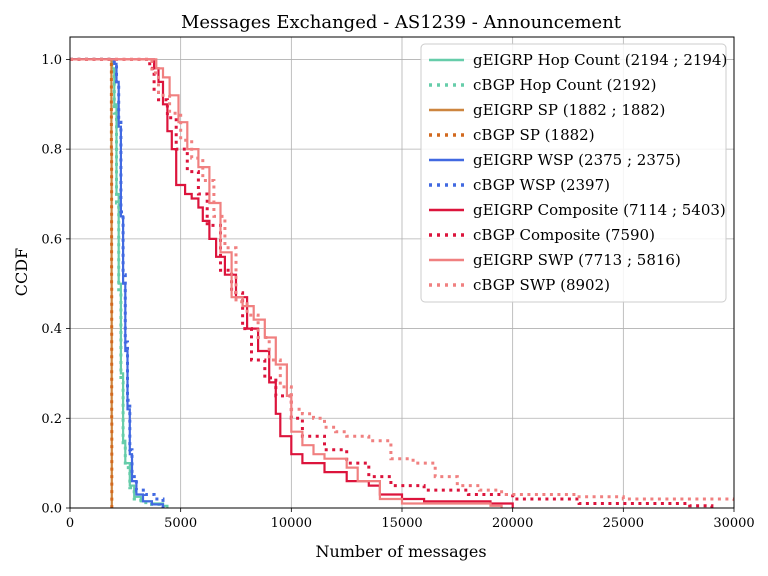 Image resolution: width=768 pixels, height=576 pixels. Describe the element at coordinates (541, 185) in the screenshot. I see `legend-entry: cBGP WSP (2397)` at that location.